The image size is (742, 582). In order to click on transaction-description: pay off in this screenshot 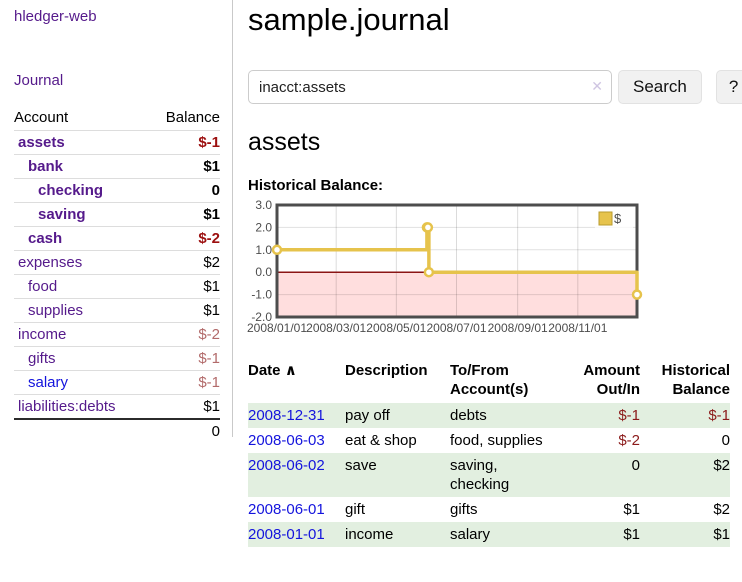, I will do `click(367, 415)`.